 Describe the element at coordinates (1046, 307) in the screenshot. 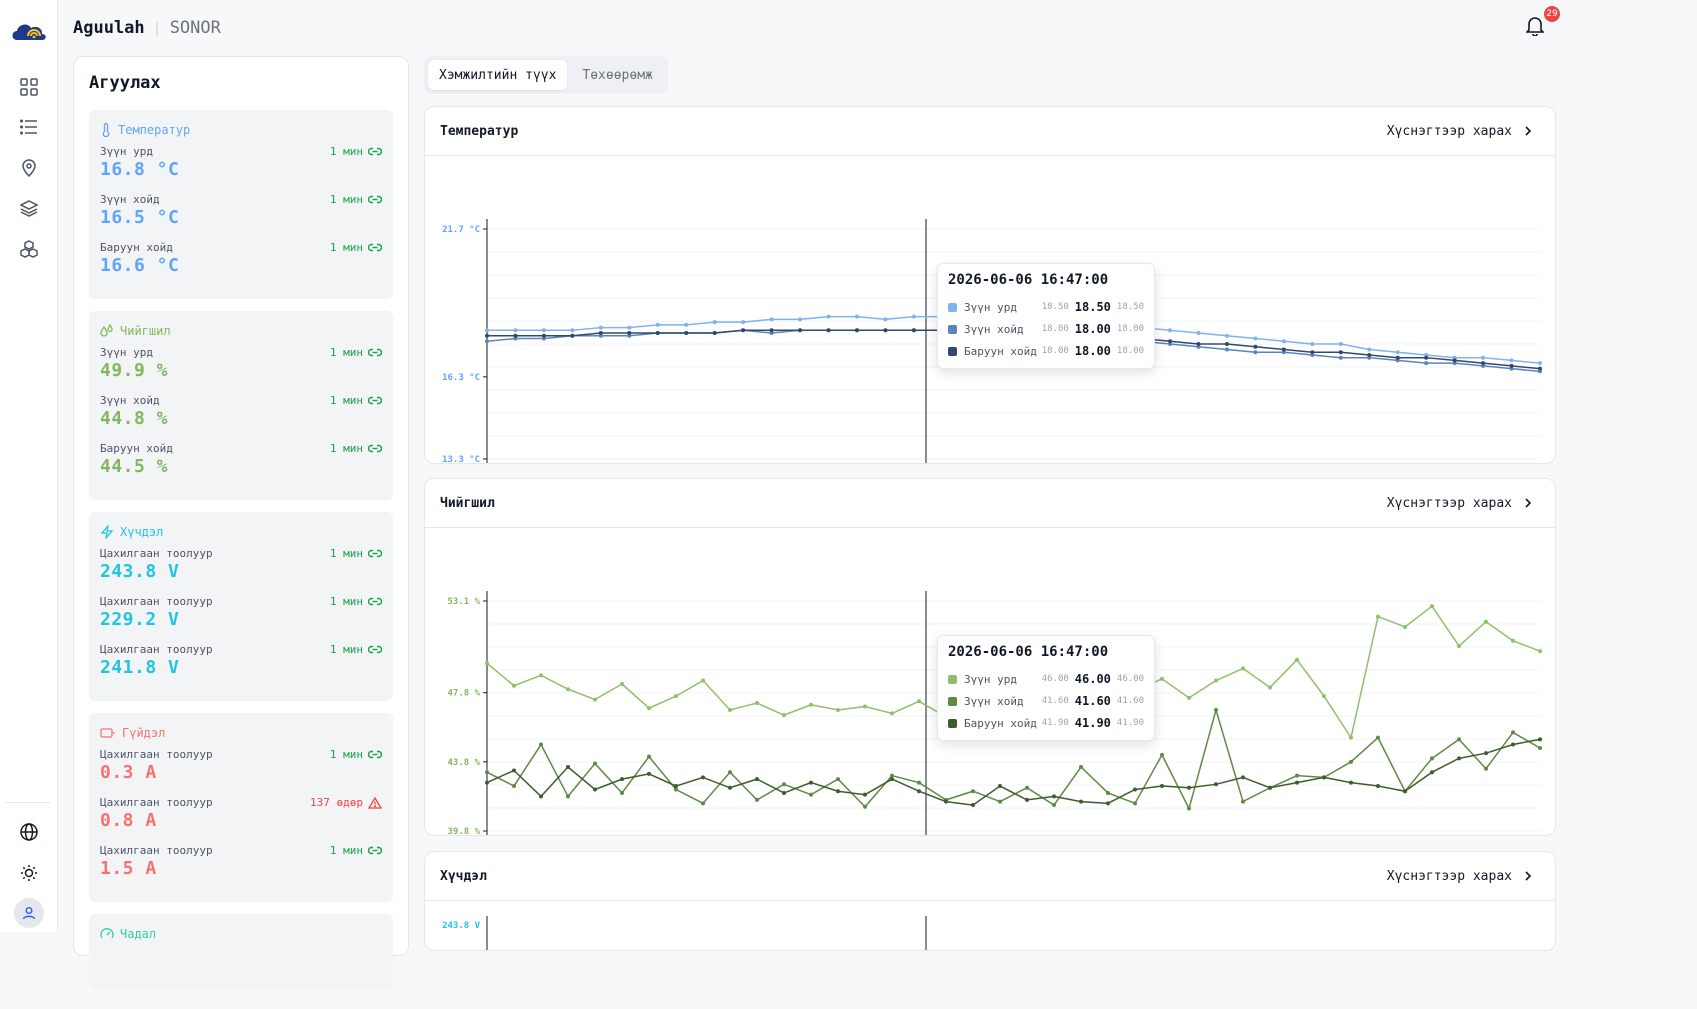

I see `tooltip-row: Зүүн урд 18.50 18.50 18.50` at that location.